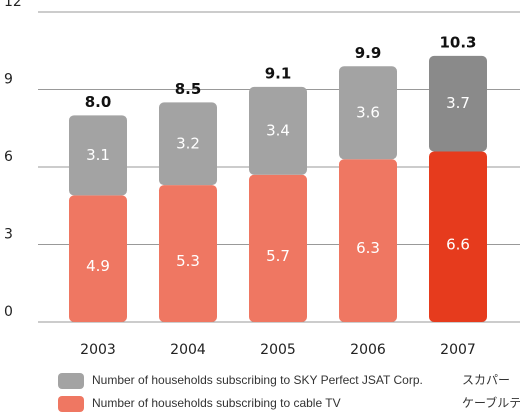  I want to click on segment-label: 3.4, so click(278, 130).